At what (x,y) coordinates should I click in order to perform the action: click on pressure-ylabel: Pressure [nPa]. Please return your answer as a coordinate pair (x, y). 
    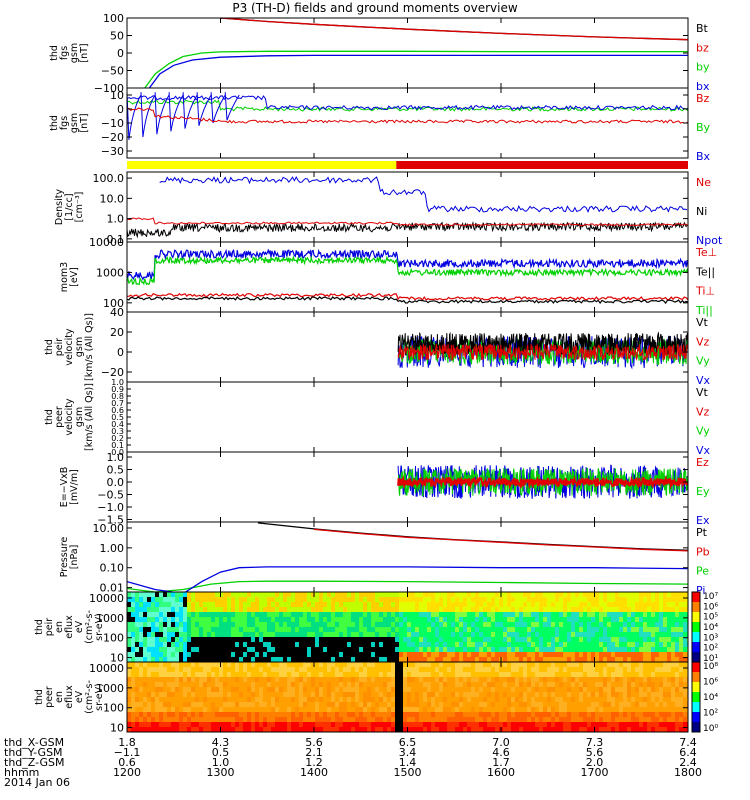
    Looking at the image, I should click on (69, 557).